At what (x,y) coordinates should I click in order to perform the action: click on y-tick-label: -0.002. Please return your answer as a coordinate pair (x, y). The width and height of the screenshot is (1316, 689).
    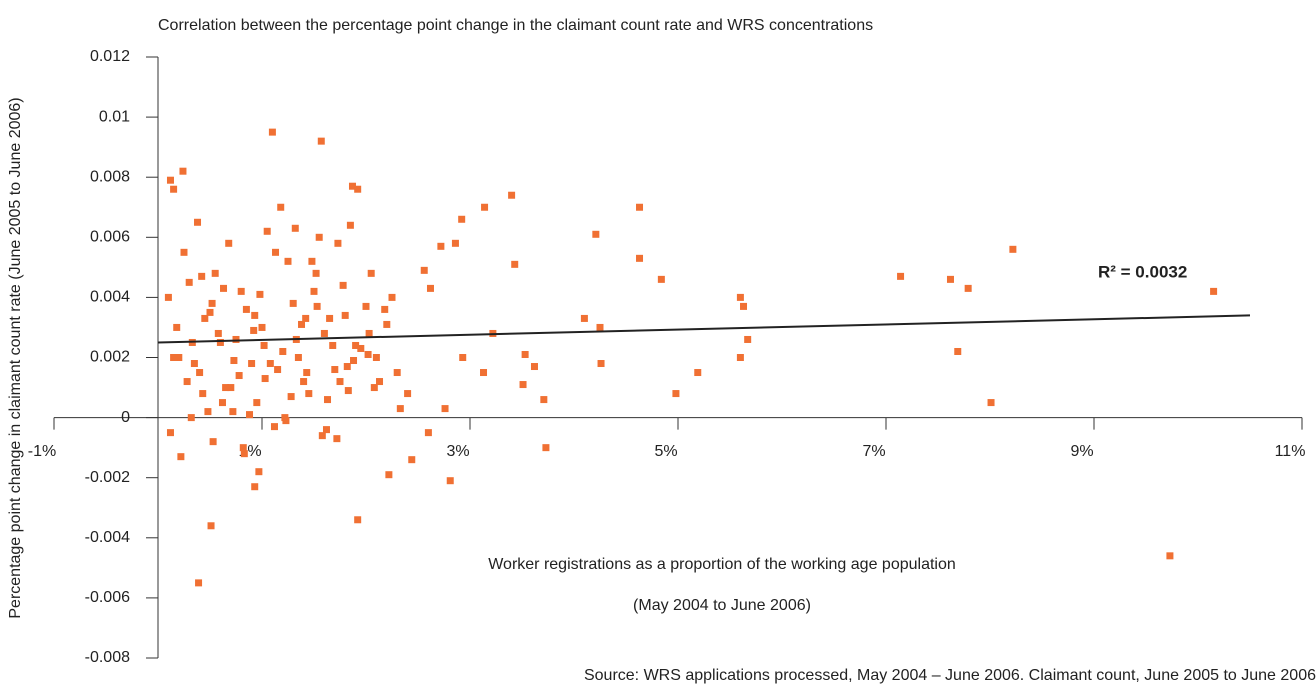
    Looking at the image, I should click on (107, 477).